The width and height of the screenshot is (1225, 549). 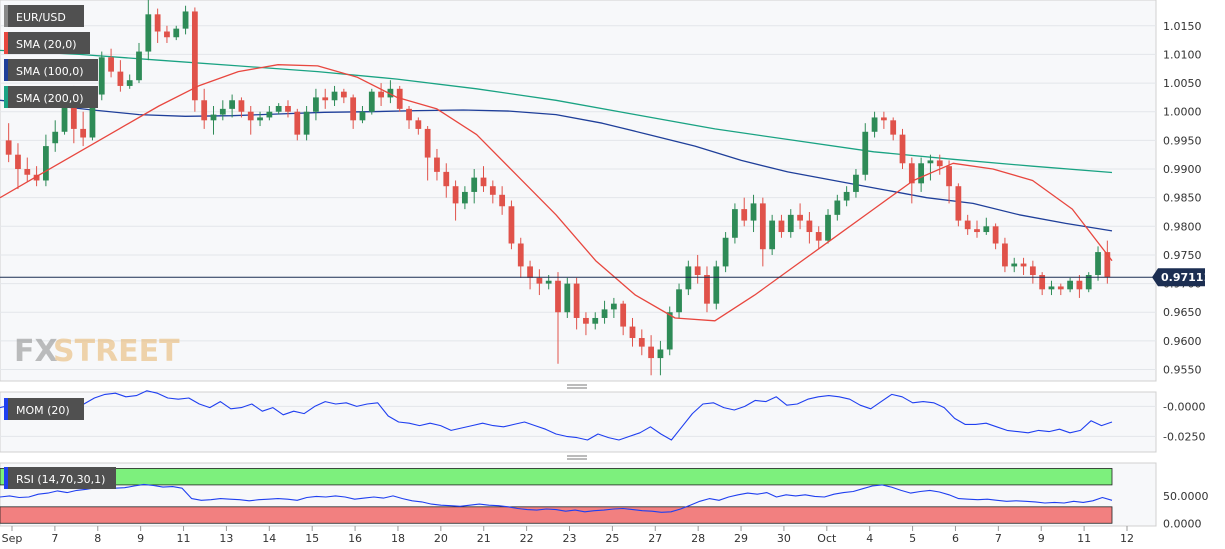 What do you see at coordinates (1184, 421) in the screenshot?
I see `mom-y-axis: -0.0000 -0.0250` at bounding box center [1184, 421].